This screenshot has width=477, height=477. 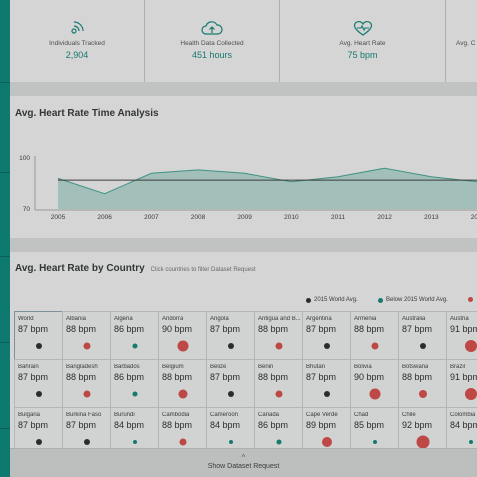 I want to click on heart-pulse-icon, so click(x=363, y=30).